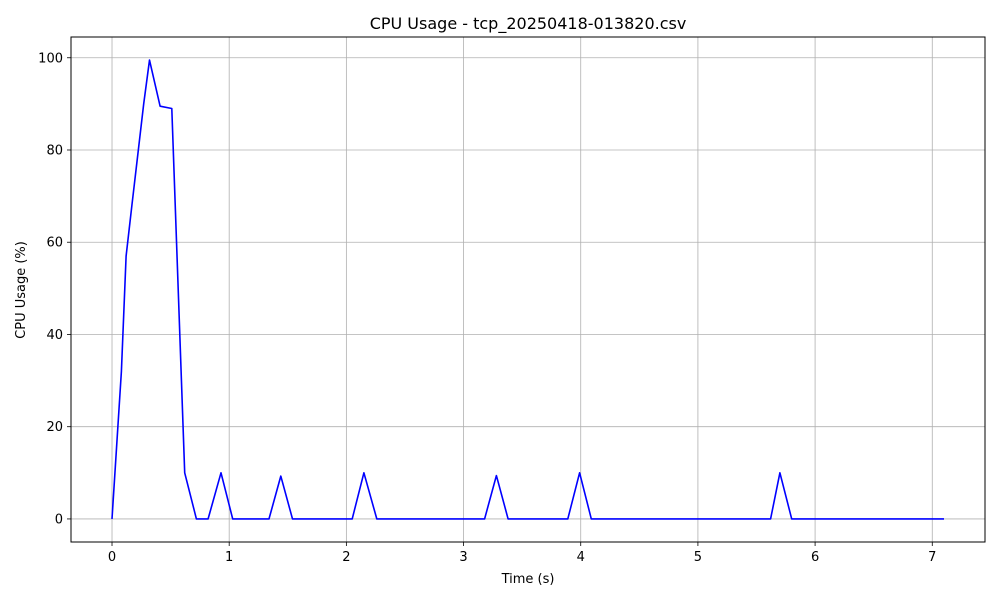  What do you see at coordinates (698, 557) in the screenshot?
I see `x-tick-label: 5` at bounding box center [698, 557].